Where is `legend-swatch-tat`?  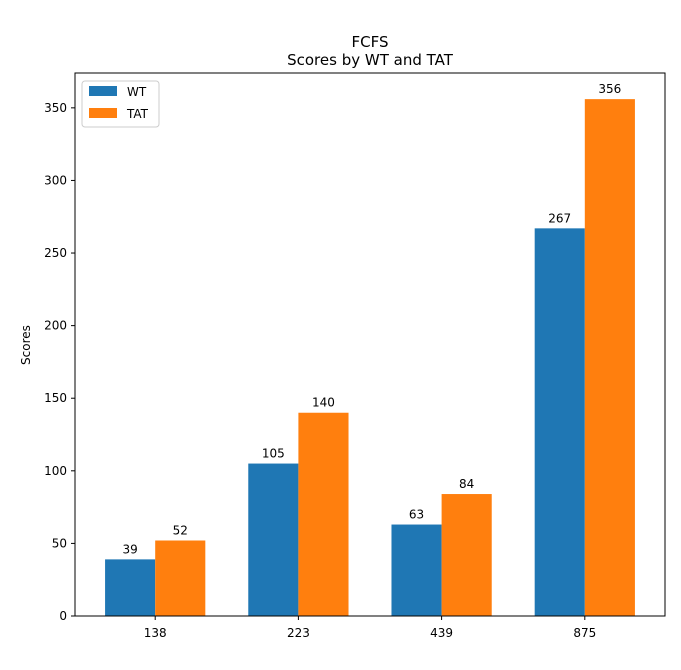 legend-swatch-tat is located at coordinates (103, 113).